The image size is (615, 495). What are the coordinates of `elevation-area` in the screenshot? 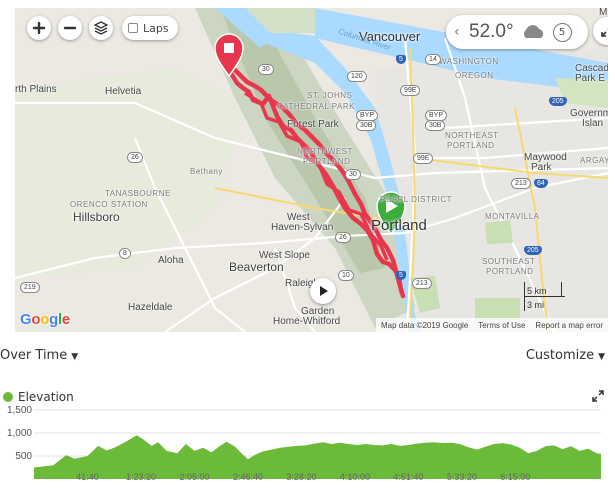 It's located at (317, 457).